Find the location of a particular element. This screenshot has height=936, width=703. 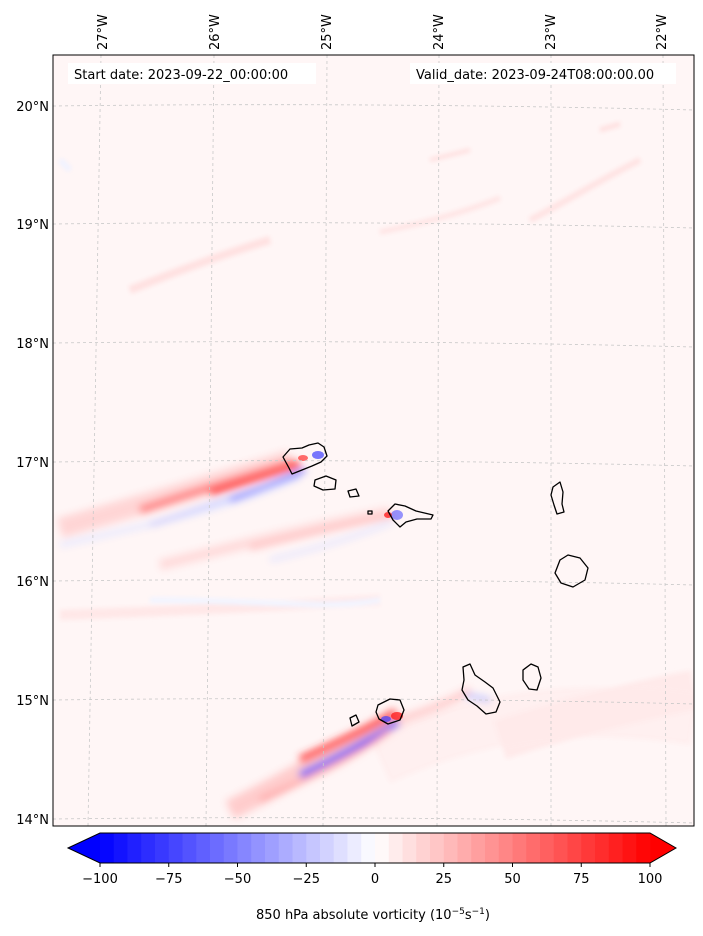

start-date-box is located at coordinates (192, 73).